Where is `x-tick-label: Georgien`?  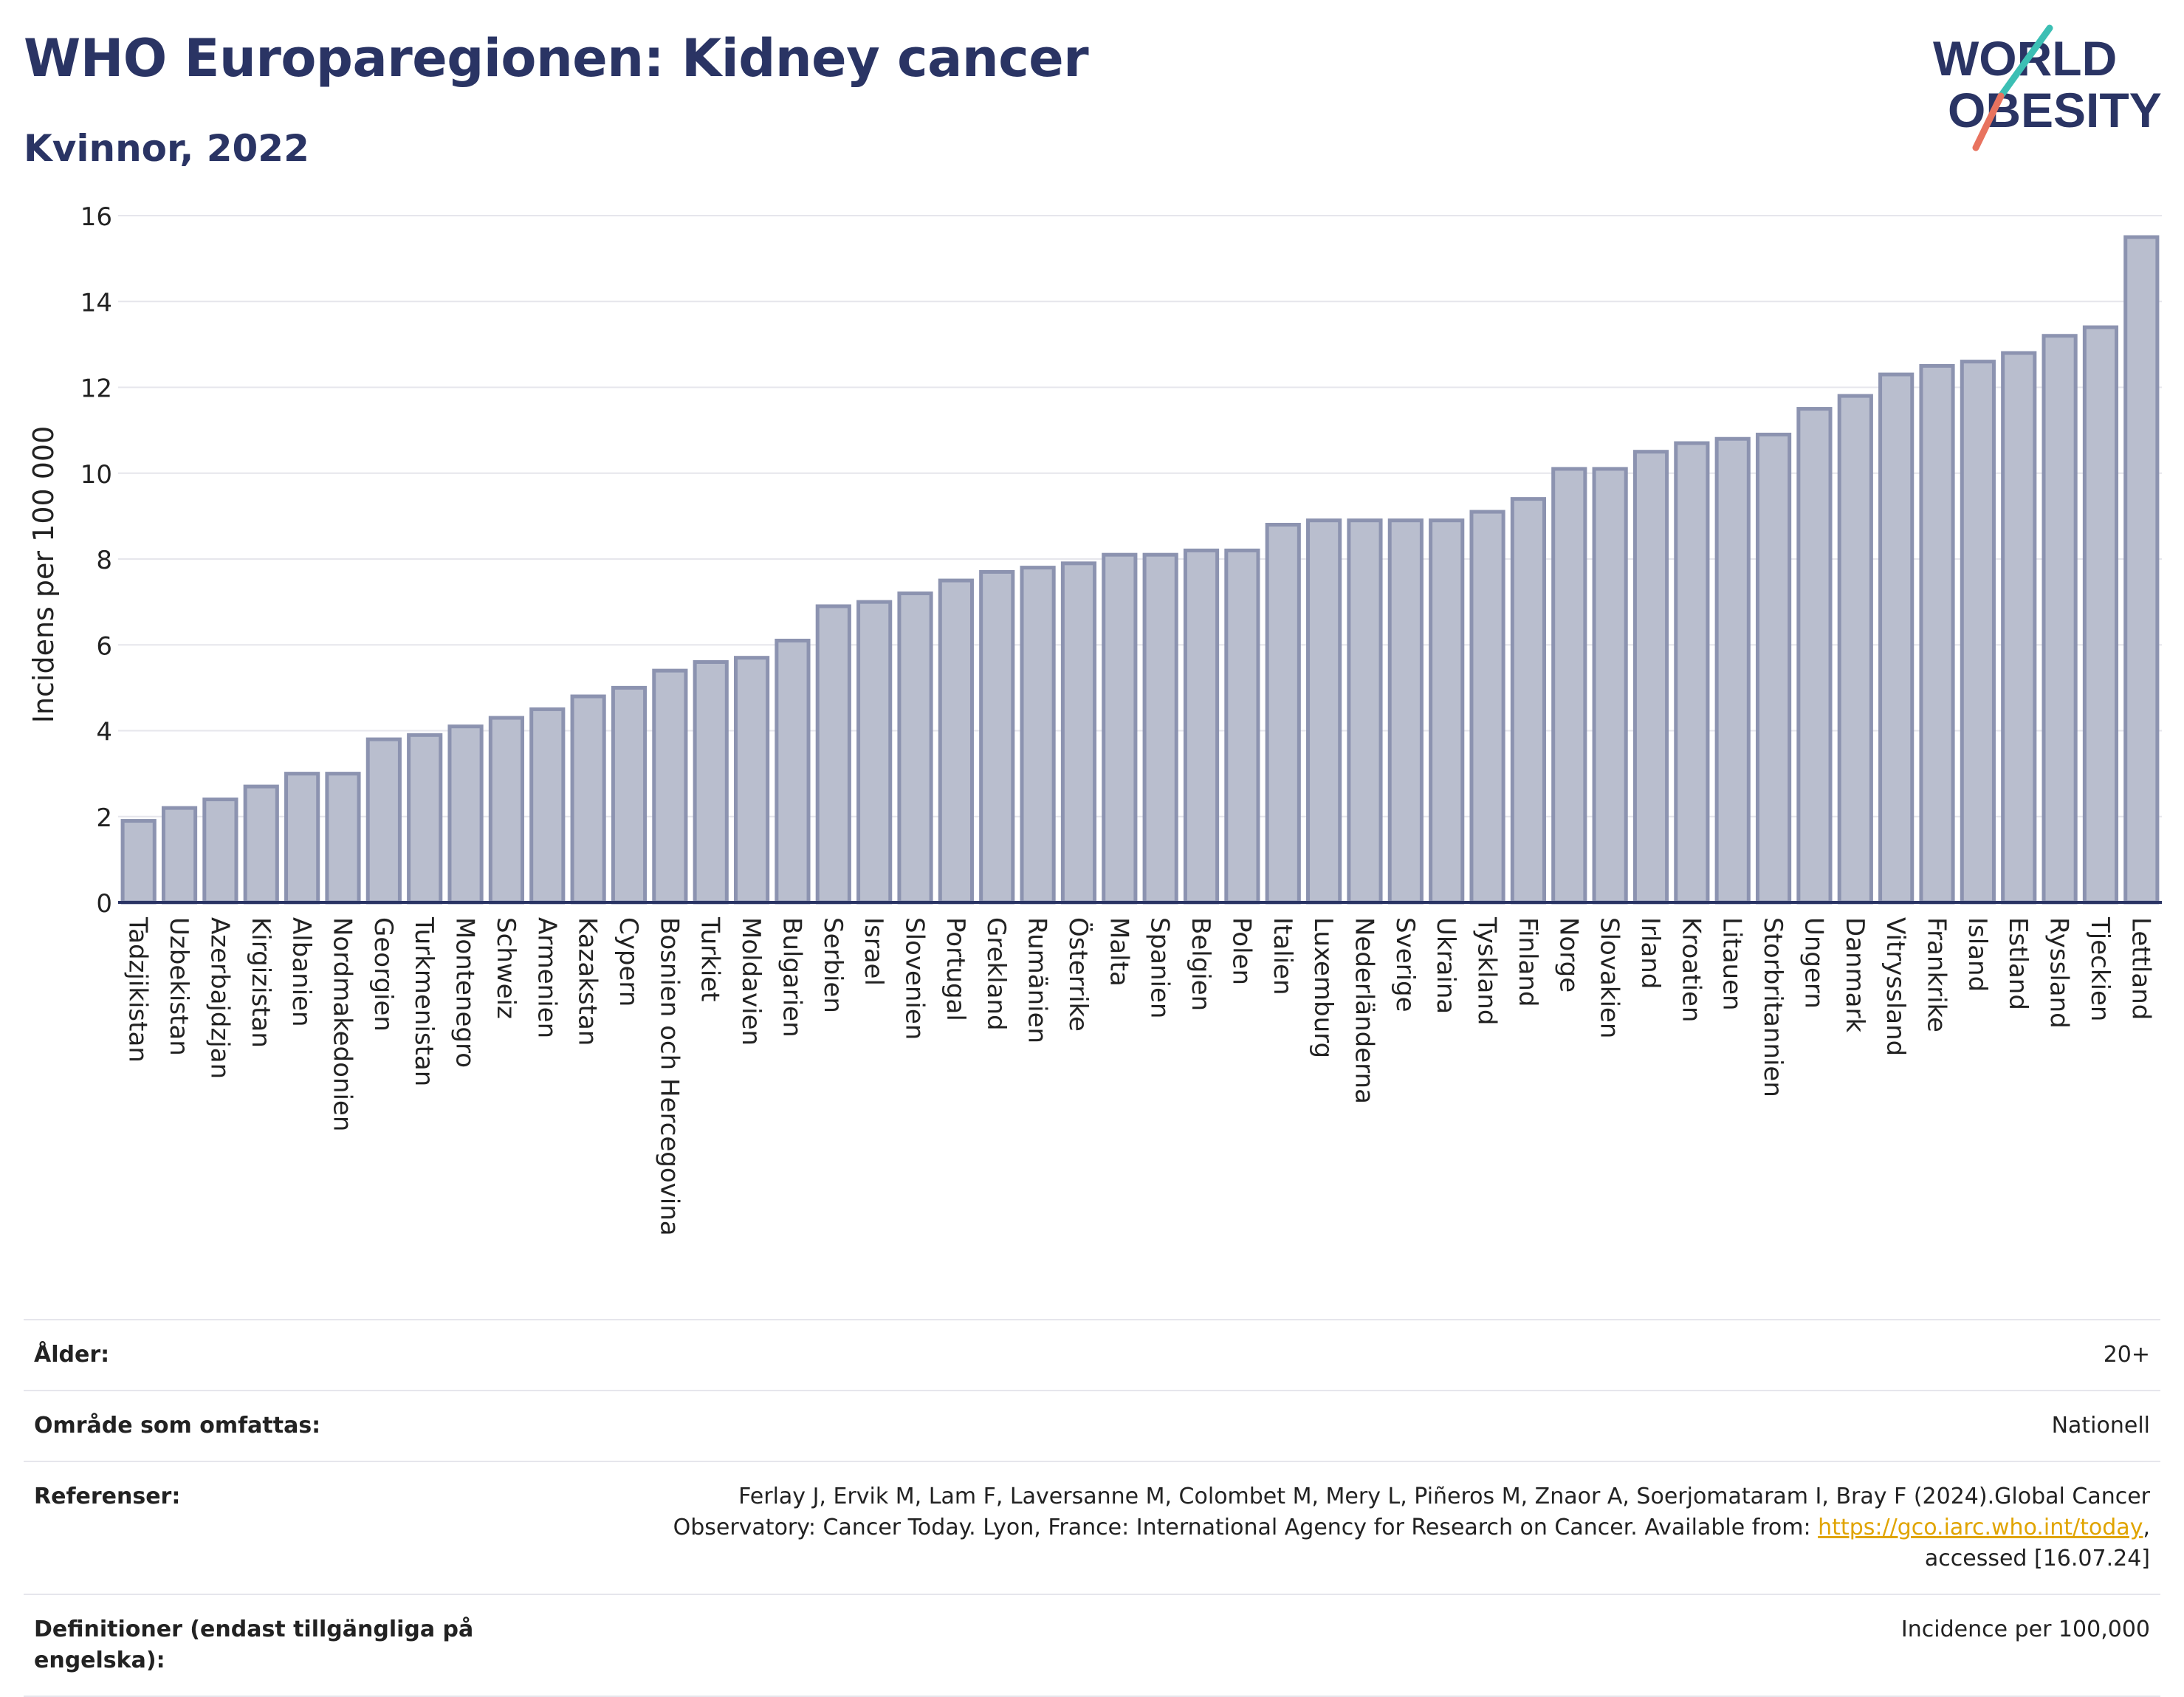 x-tick-label: Georgien is located at coordinates (383, 974).